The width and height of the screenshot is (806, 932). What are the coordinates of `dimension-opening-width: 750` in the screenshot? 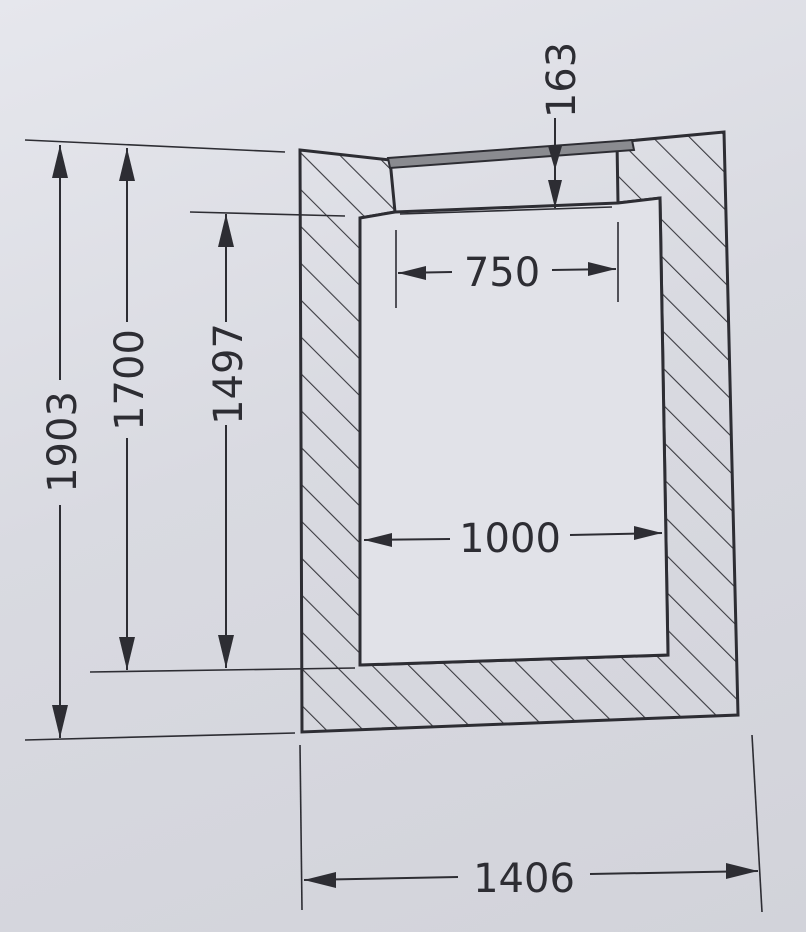 It's located at (507, 265).